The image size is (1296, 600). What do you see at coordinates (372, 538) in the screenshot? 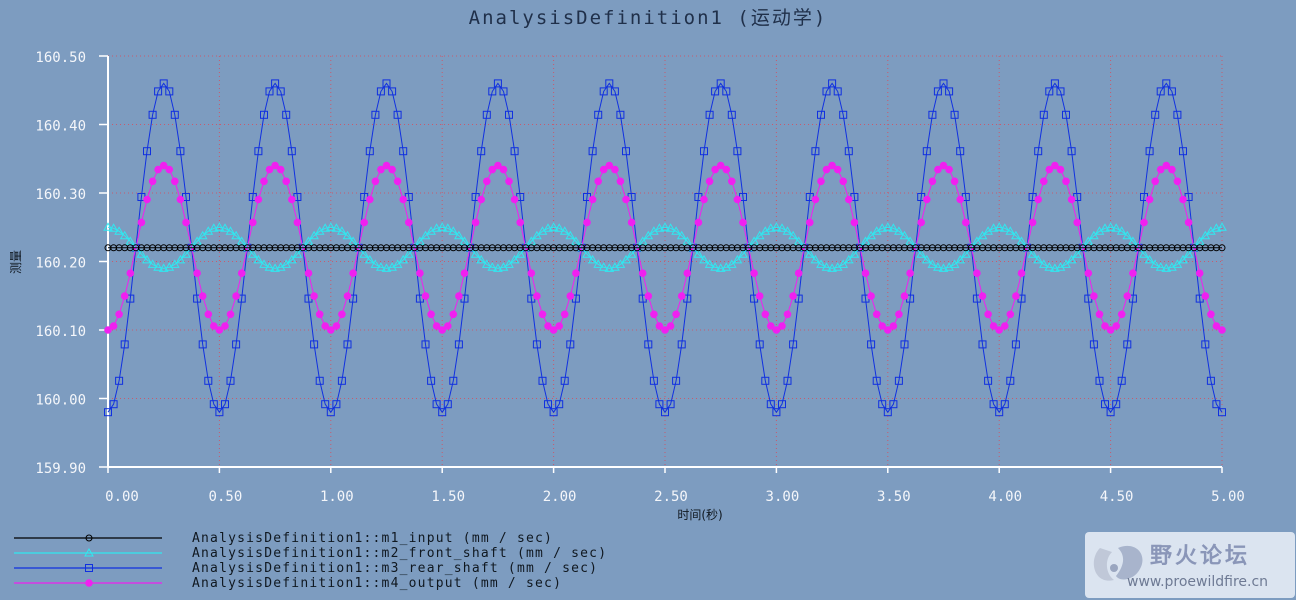
I see `legend-entry: AnalysisDefinition1::m1_input (mm / sec)` at bounding box center [372, 538].